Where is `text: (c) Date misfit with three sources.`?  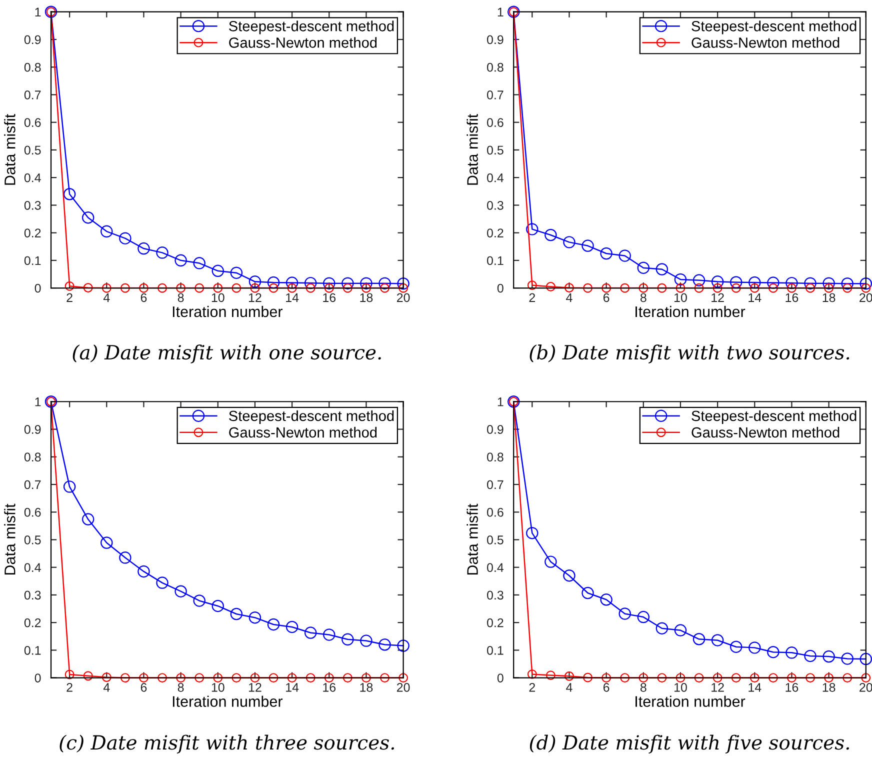
text: (c) Date misfit with three sources. is located at coordinates (227, 744).